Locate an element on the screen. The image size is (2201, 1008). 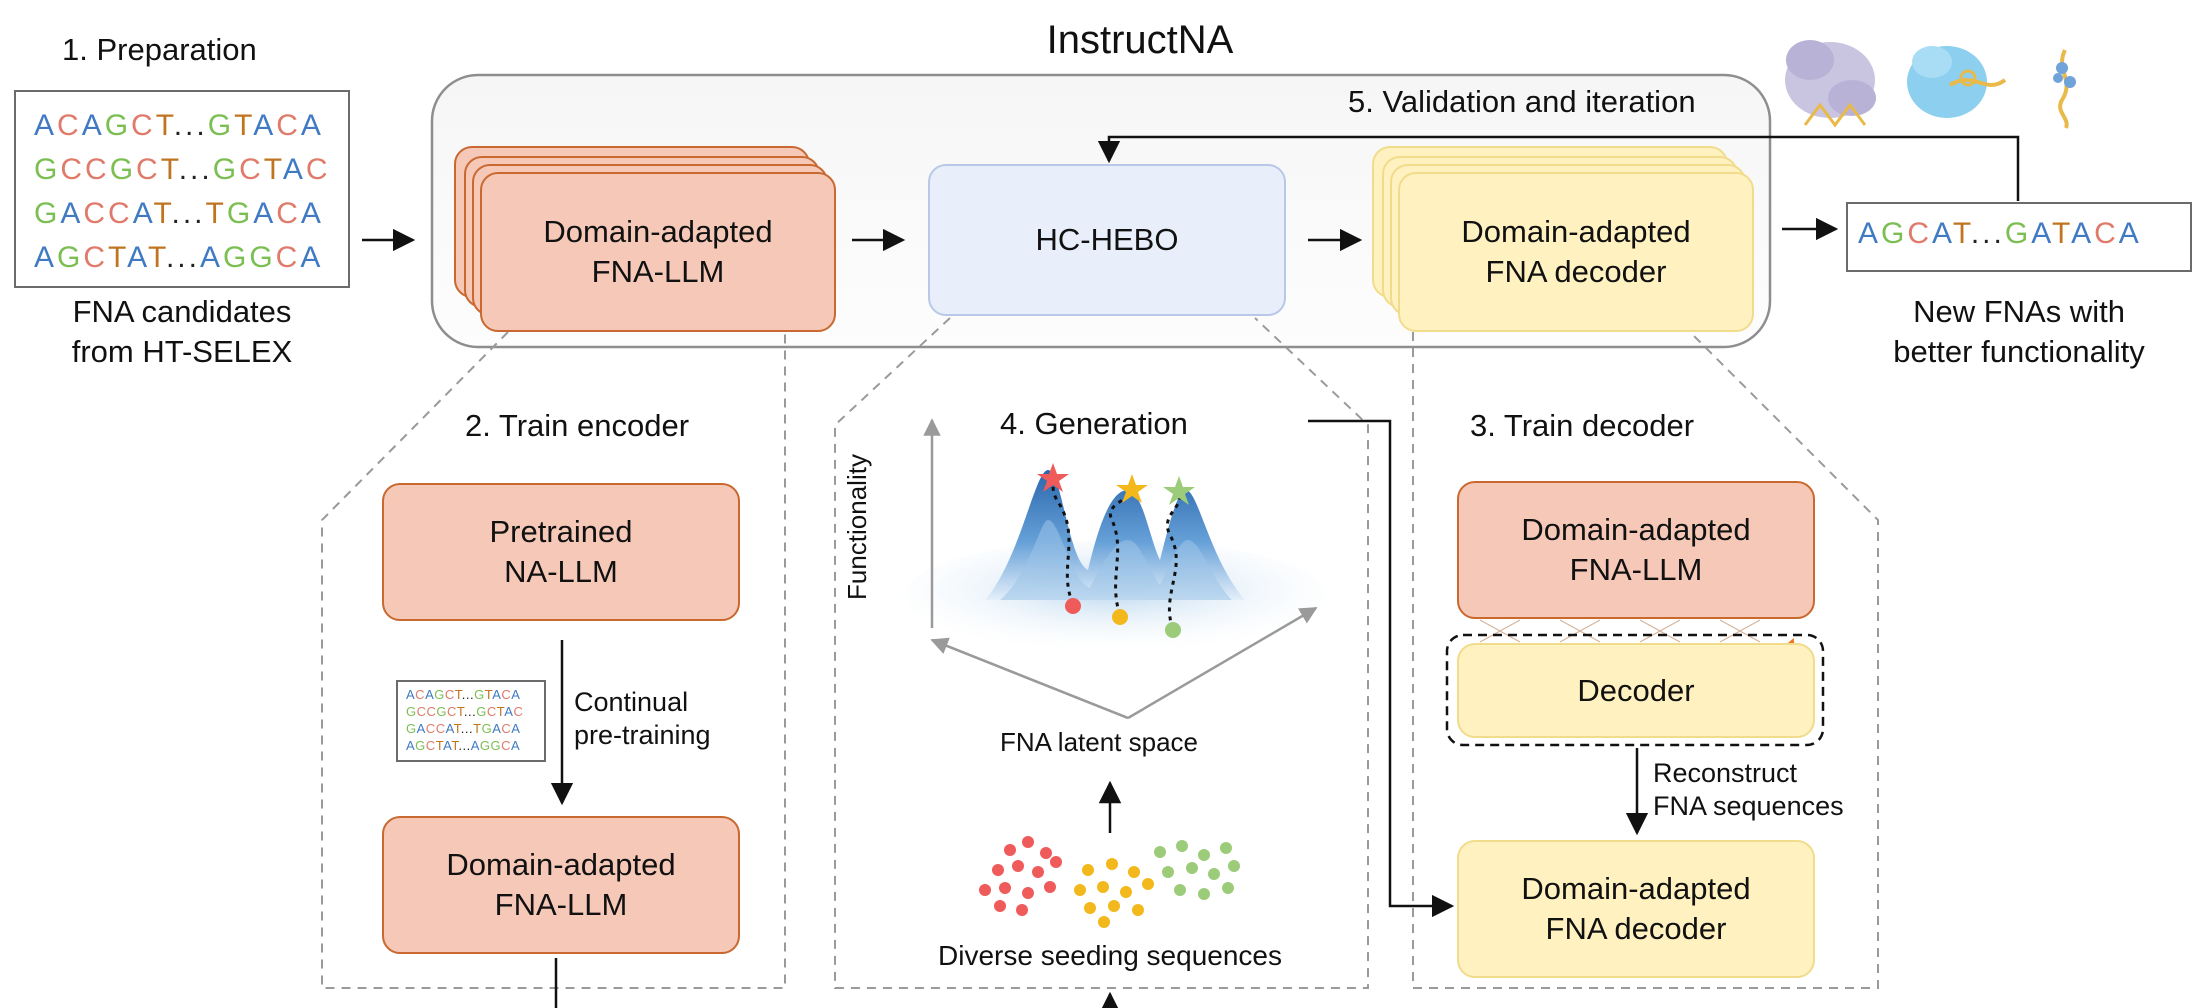
train-decoder-heading: 3. Train decoder is located at coordinates (1582, 425).